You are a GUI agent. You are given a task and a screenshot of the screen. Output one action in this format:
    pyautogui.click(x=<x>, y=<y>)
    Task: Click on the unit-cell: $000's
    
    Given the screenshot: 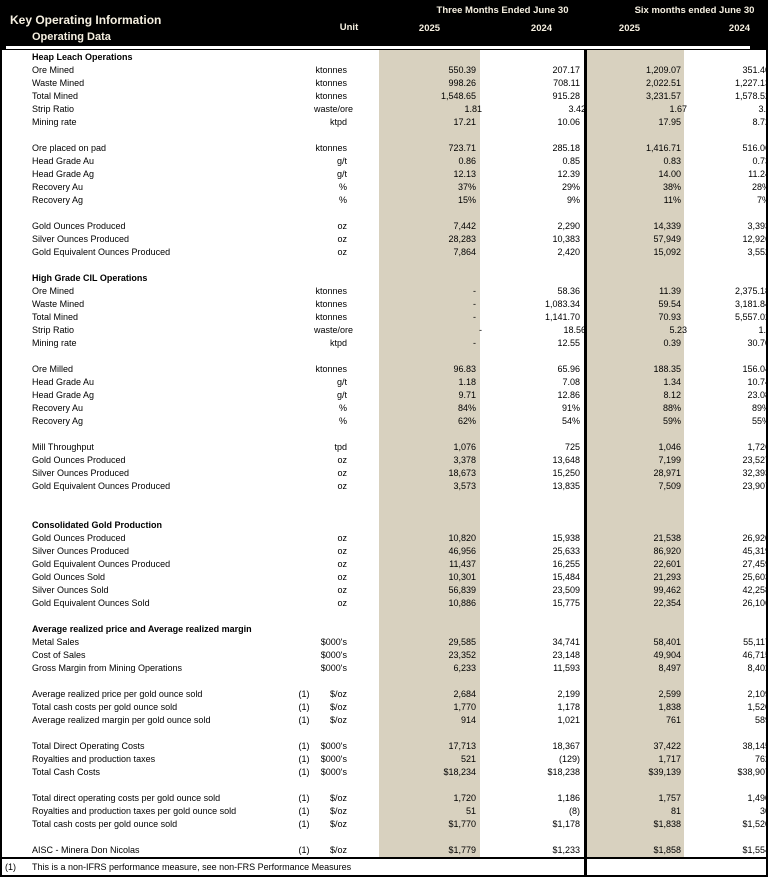 What is the action you would take?
    pyautogui.click(x=333, y=759)
    